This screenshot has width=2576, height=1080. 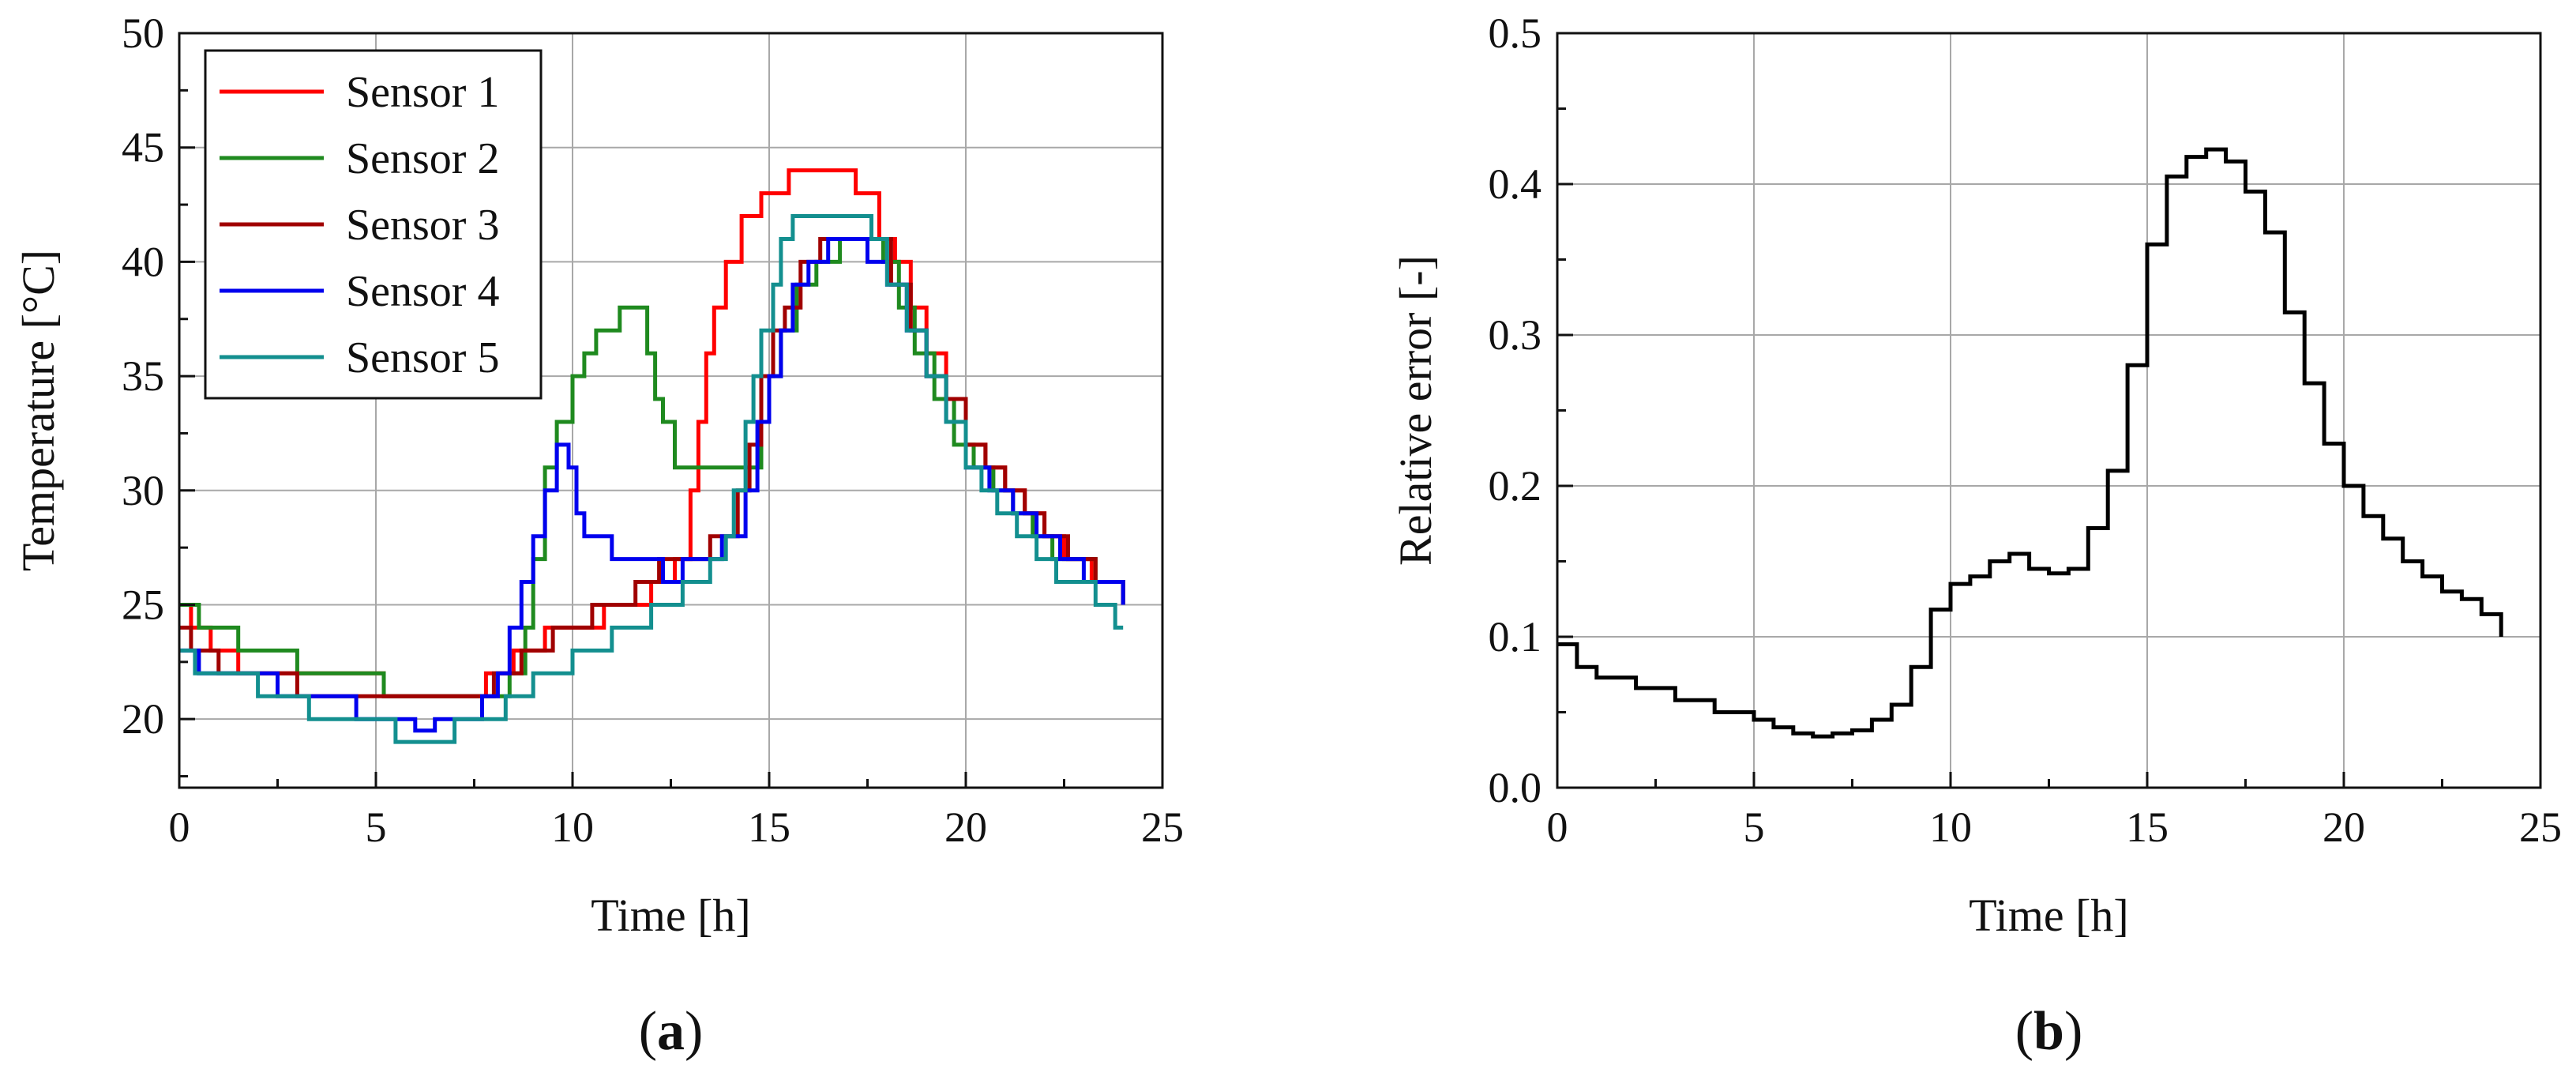 I want to click on y-tick-label: 0.4, so click(x=1515, y=184).